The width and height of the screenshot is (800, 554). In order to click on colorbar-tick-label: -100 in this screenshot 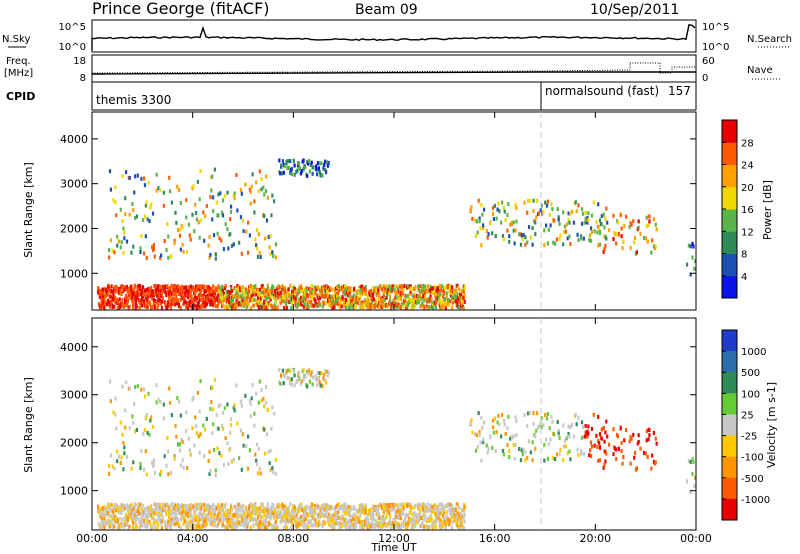, I will do `click(752, 458)`.